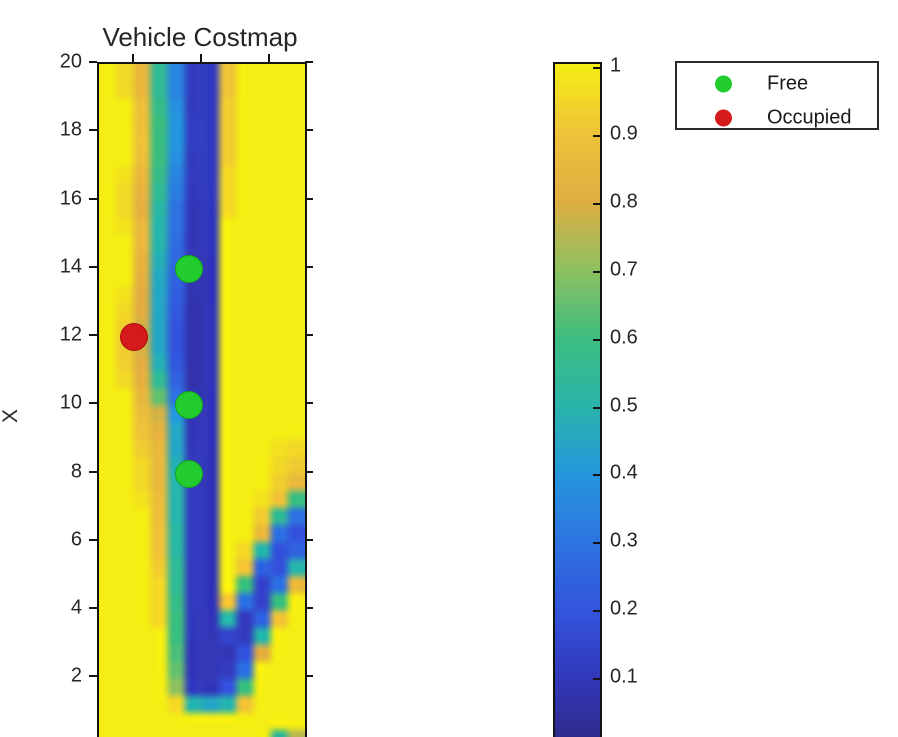 This screenshot has width=898, height=737. I want to click on legend-item-occupied: Occupied, so click(777, 118).